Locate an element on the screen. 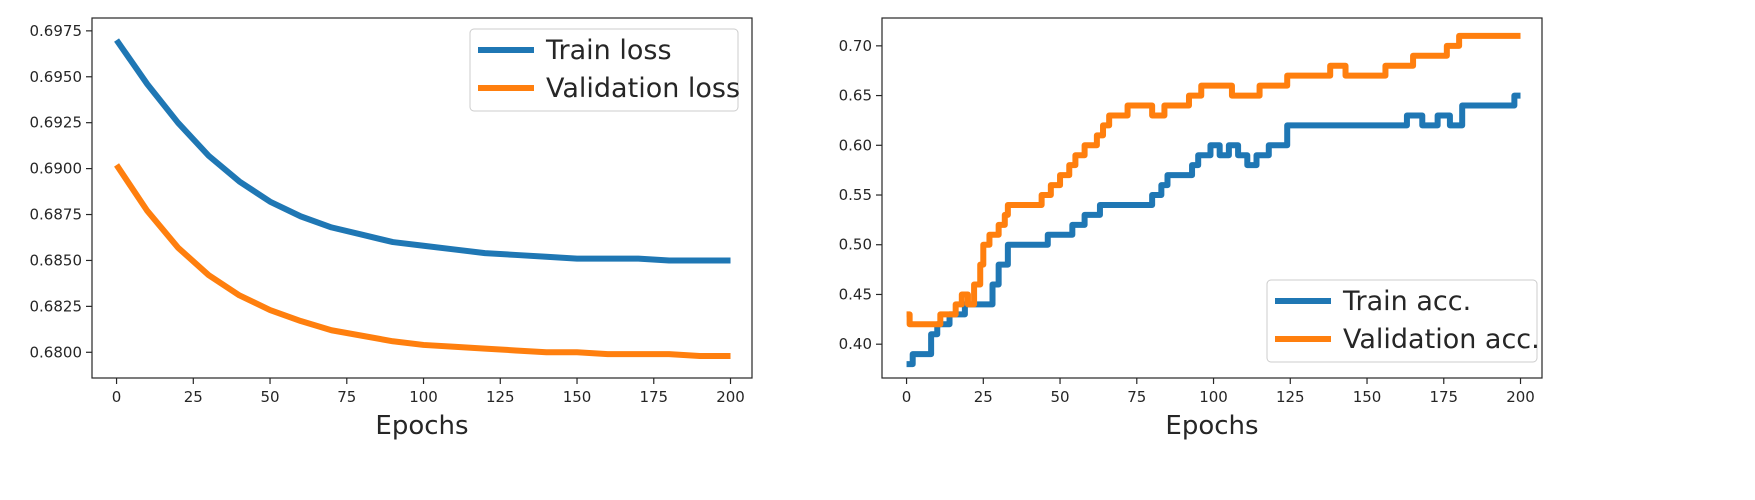 The width and height of the screenshot is (1755, 500). y-tick-label: 0.6825 is located at coordinates (56, 306).